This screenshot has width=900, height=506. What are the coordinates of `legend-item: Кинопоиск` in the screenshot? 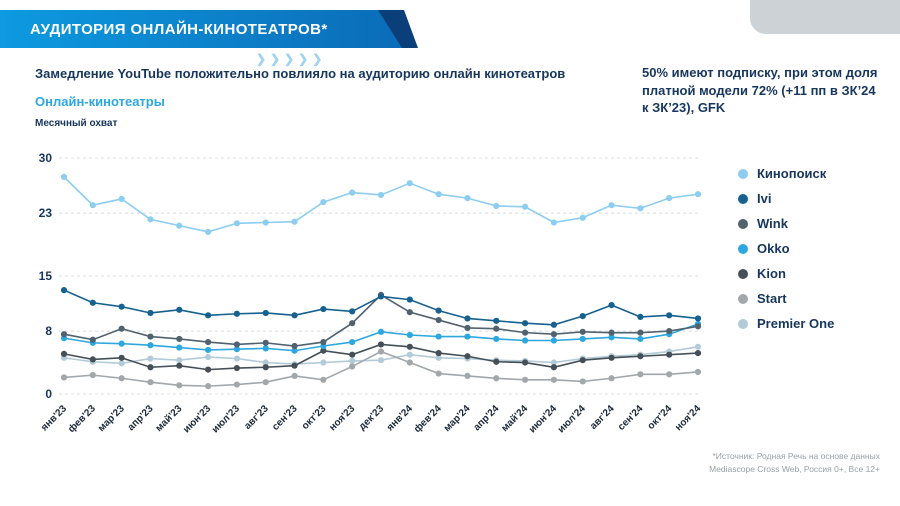 It's located at (786, 173).